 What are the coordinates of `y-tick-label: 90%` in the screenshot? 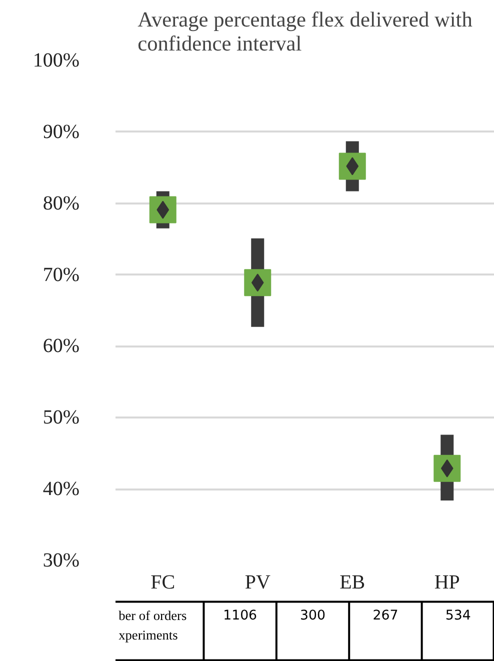 It's located at (61, 131).